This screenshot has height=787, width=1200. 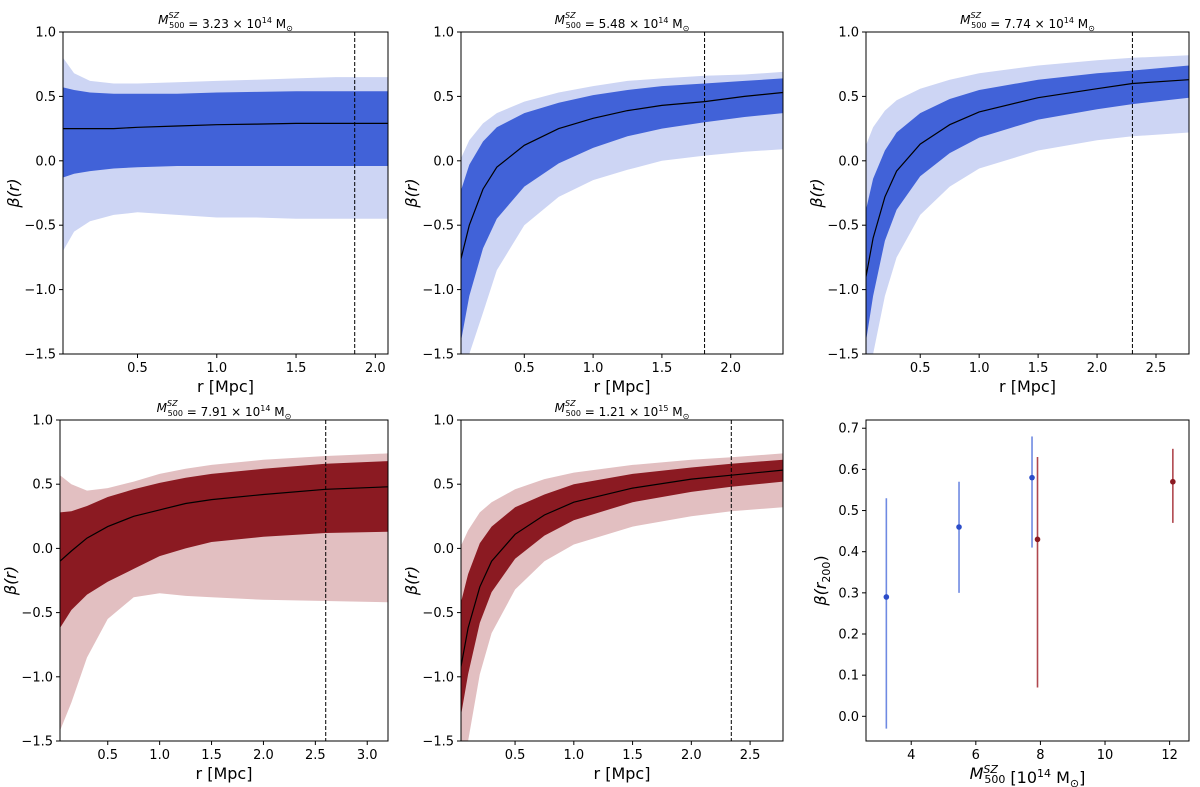 I want to click on xlabel-mass-subscript: 500, so click(x=994, y=779).